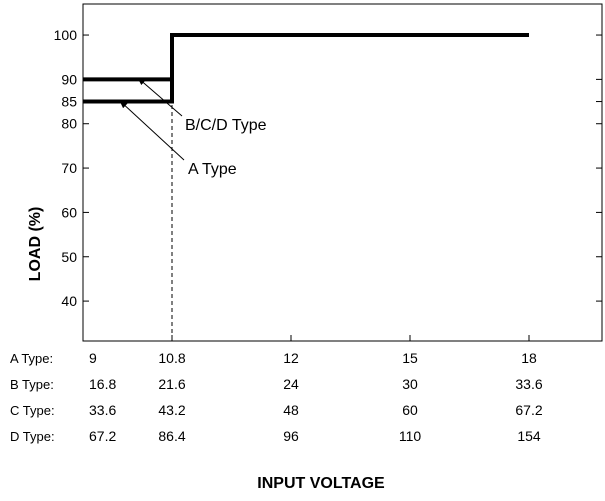 This screenshot has height=501, width=605. Describe the element at coordinates (69, 257) in the screenshot. I see `y-tick-label: 50` at that location.